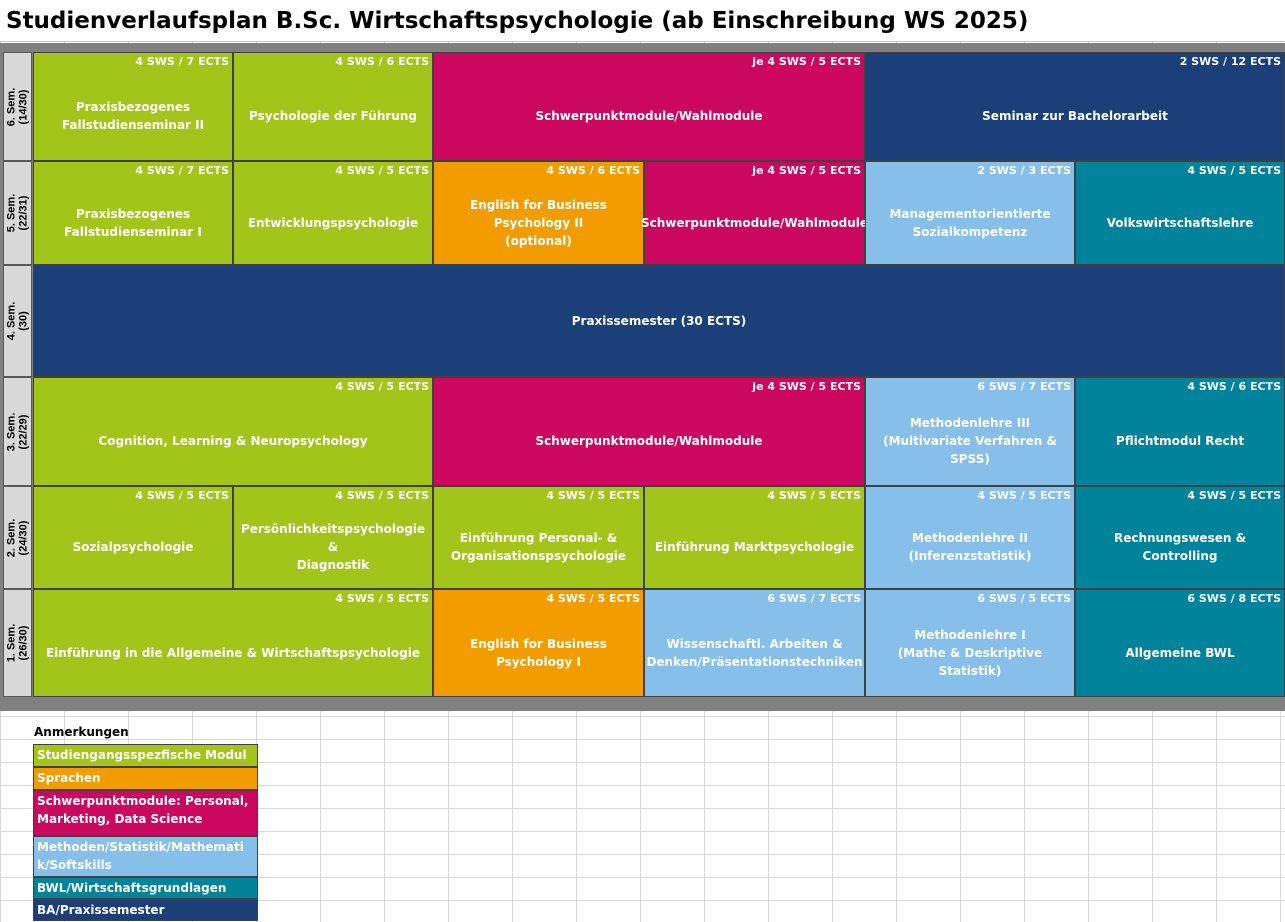  Describe the element at coordinates (333, 222) in the screenshot. I see `module-name: Entwicklungspsychologie` at that location.